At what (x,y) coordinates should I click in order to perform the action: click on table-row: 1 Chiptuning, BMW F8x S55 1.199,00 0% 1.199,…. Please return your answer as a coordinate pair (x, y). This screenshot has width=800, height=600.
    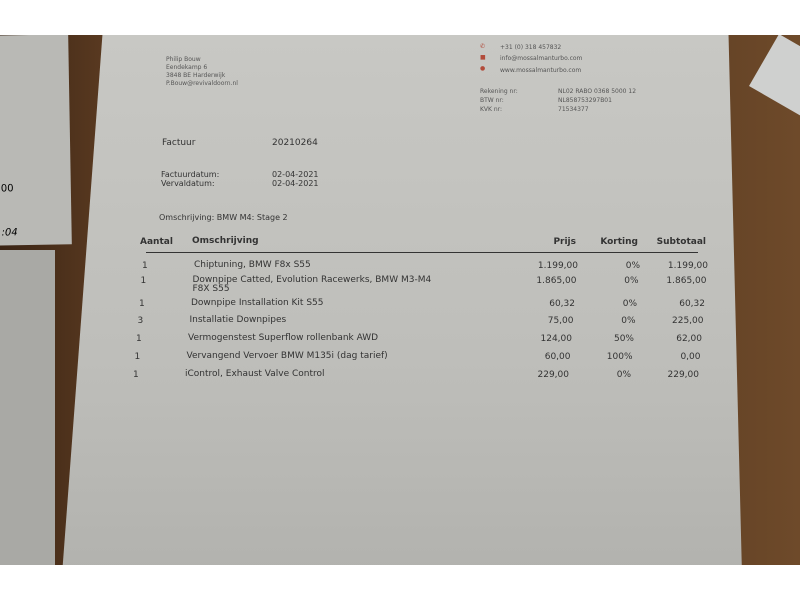
    Looking at the image, I should click on (425, 268).